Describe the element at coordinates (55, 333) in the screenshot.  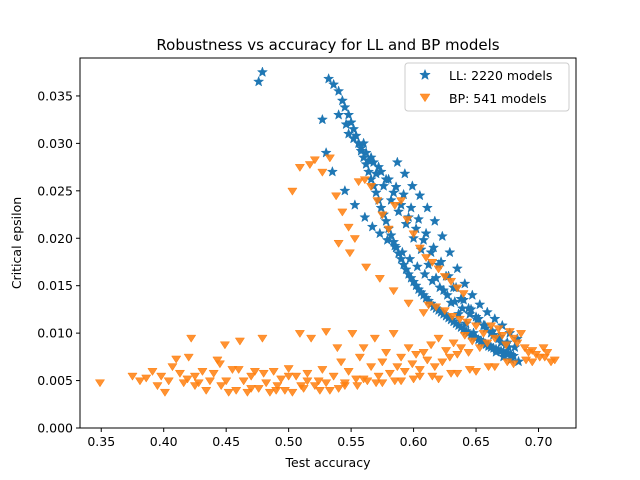
I see `y-tick-label-2: 0.010` at that location.